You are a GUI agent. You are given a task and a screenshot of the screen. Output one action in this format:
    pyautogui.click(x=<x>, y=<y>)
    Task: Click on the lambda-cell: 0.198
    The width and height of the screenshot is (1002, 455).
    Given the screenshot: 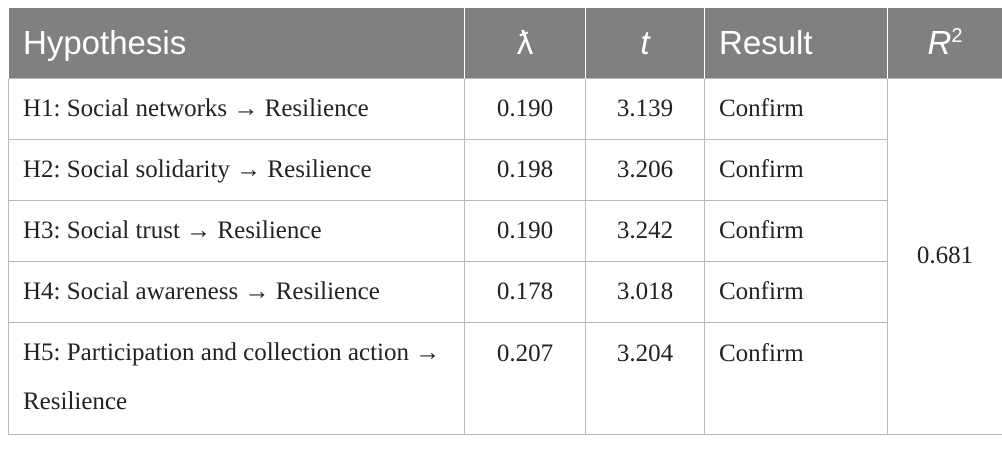 What is the action you would take?
    pyautogui.click(x=525, y=169)
    